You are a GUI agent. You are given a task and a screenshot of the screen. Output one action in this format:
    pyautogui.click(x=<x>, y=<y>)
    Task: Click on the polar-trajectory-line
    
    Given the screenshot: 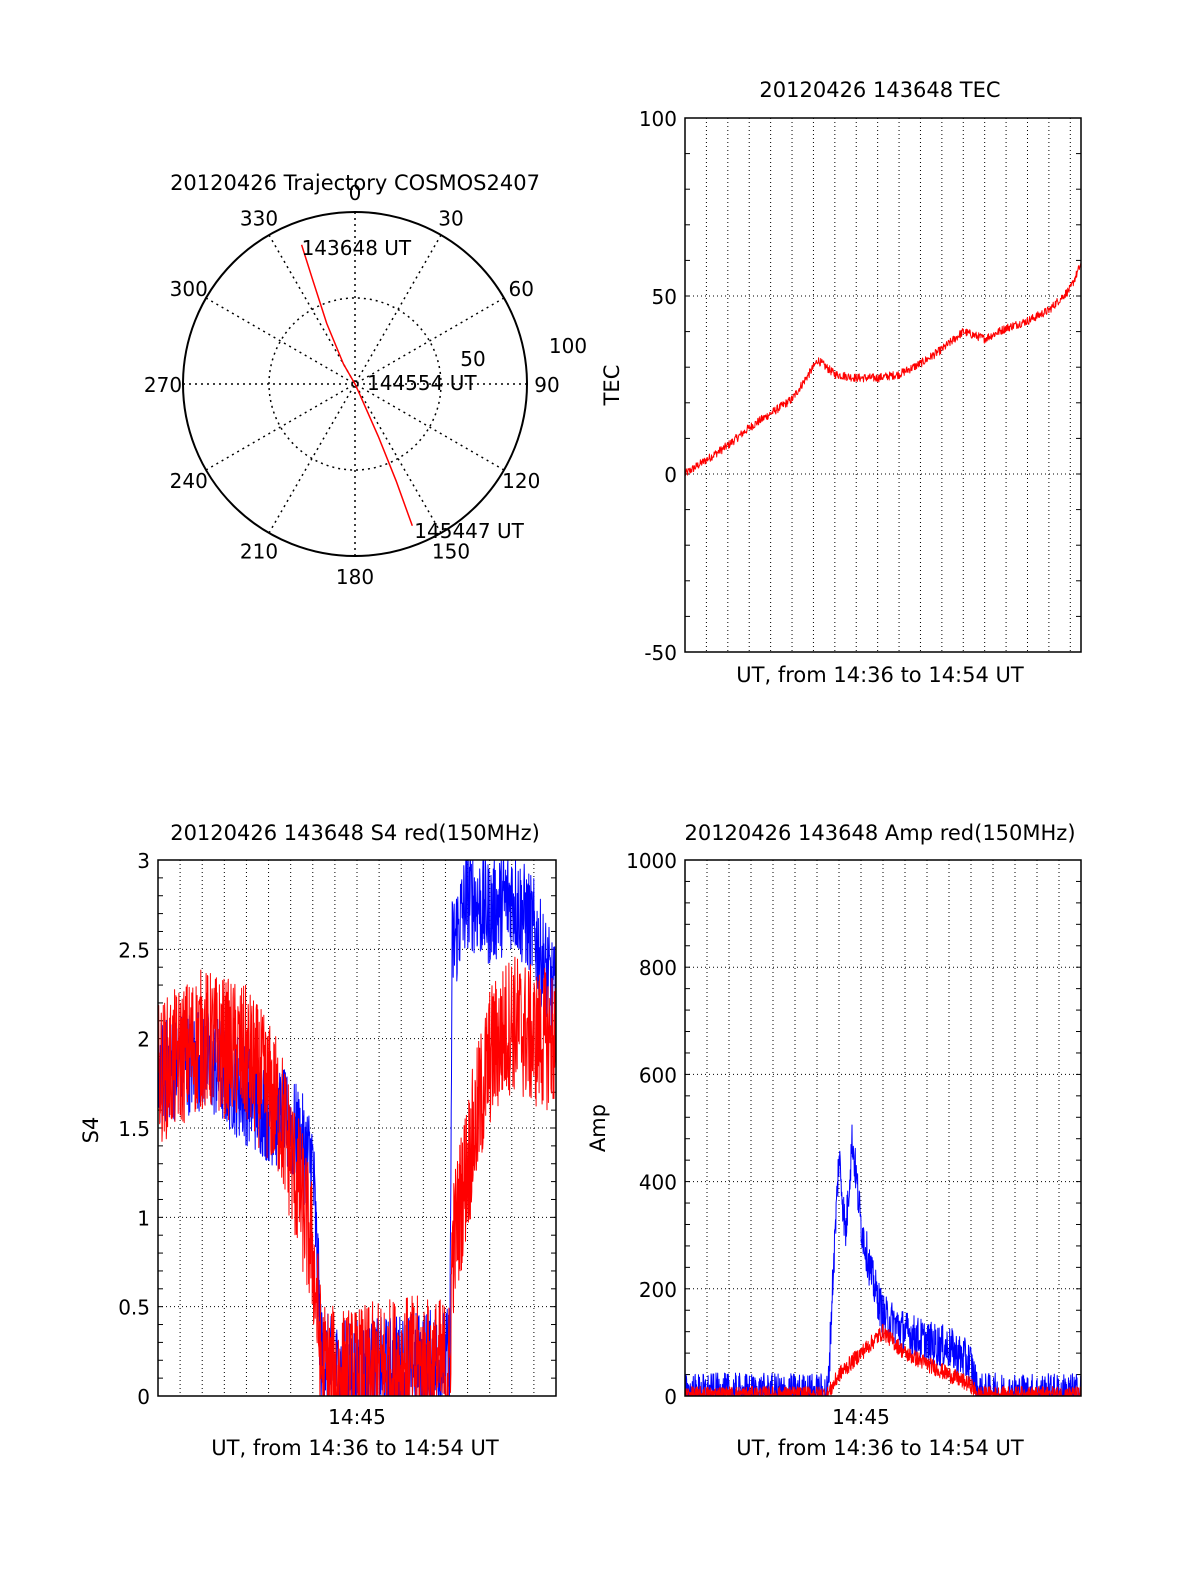 What is the action you would take?
    pyautogui.click(x=357, y=385)
    